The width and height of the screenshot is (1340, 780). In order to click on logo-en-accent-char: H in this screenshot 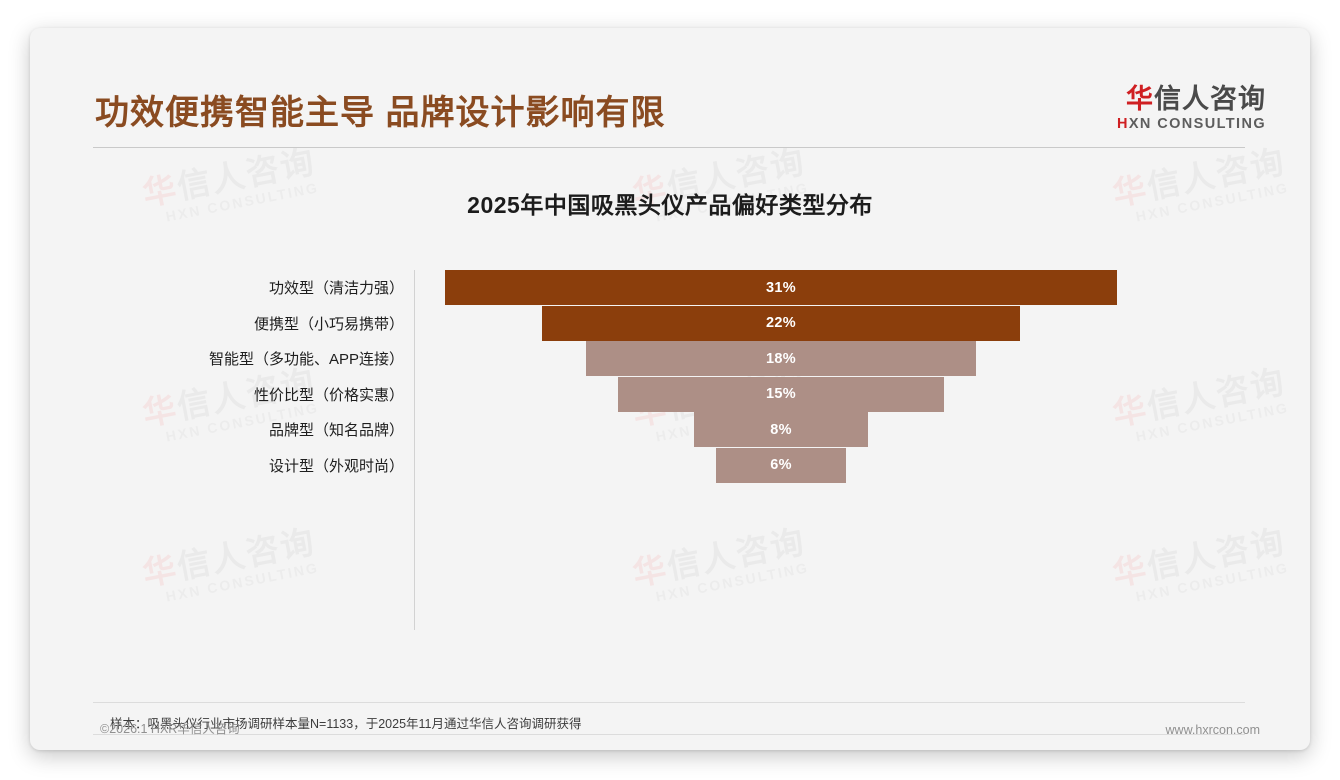, I will do `click(1122, 124)`.